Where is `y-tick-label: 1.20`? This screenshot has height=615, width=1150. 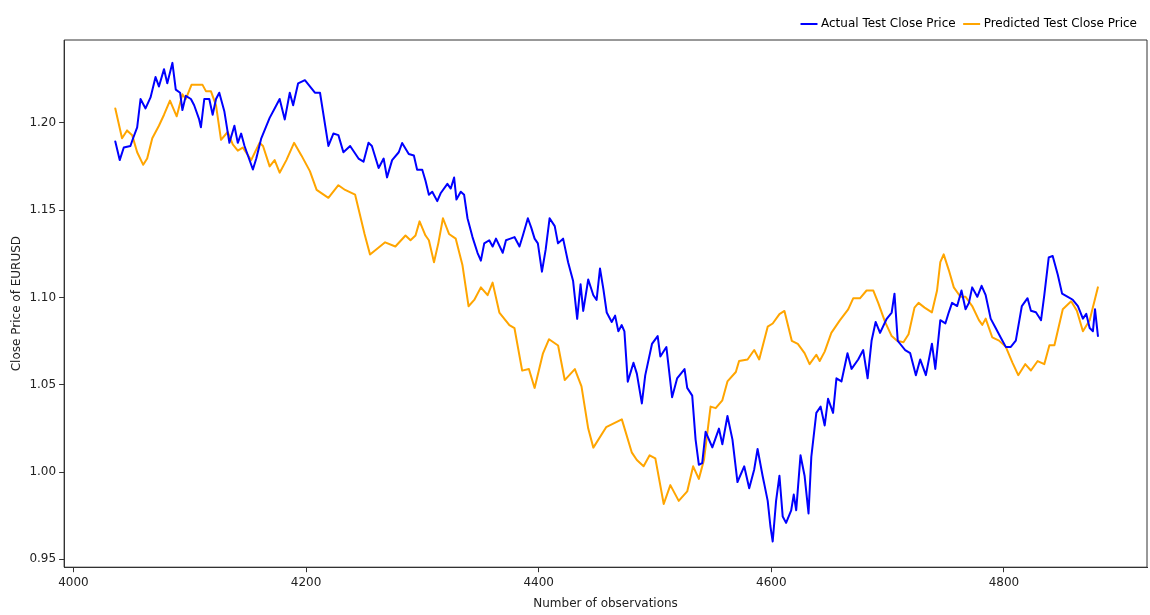
y-tick-label: 1.20 is located at coordinates (43, 122).